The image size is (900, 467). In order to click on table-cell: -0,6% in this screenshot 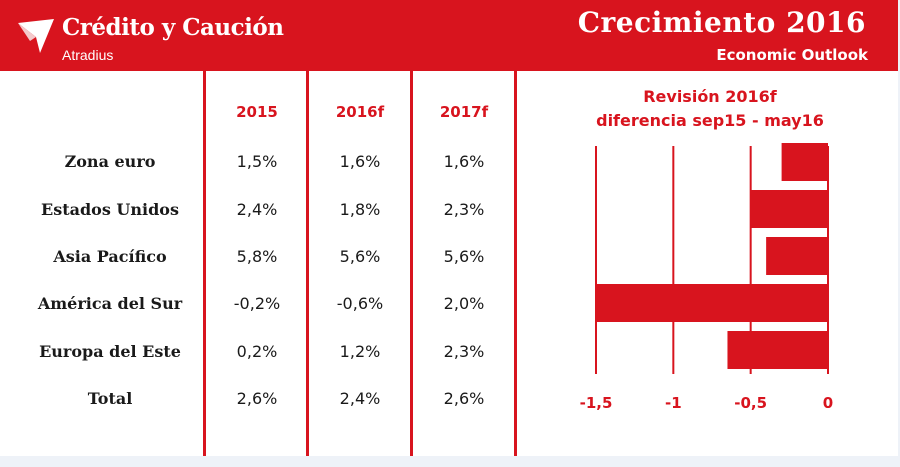, I will do `click(360, 303)`.